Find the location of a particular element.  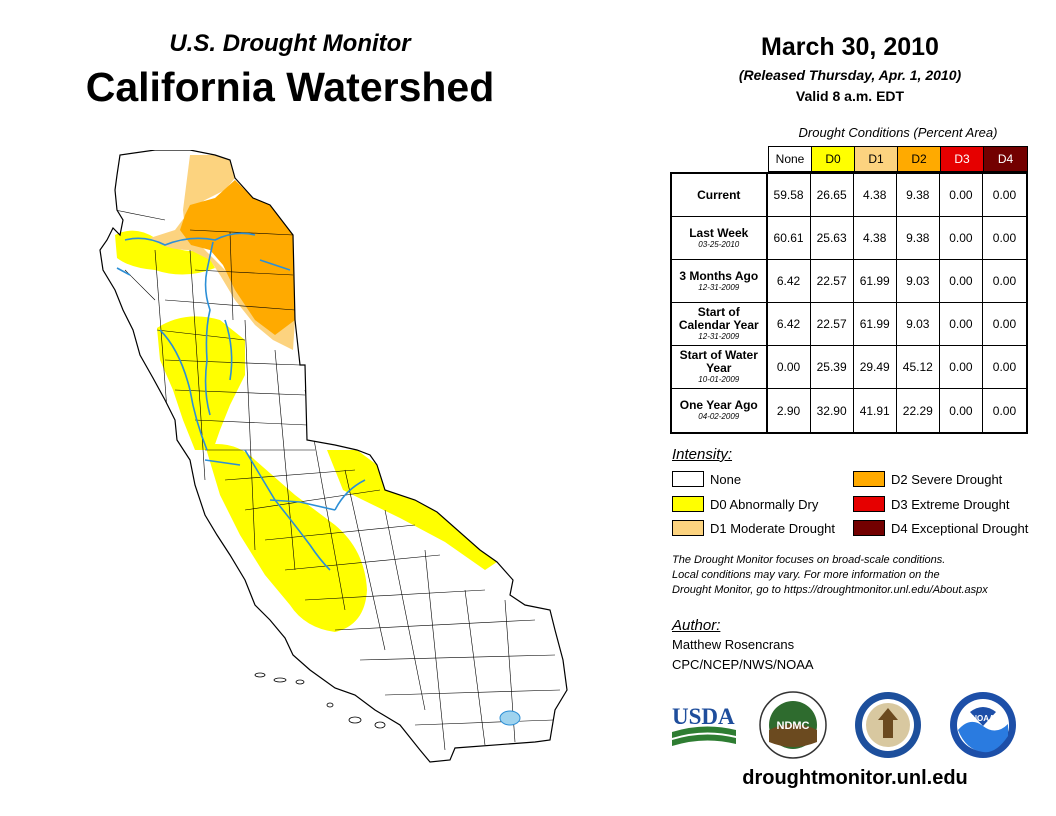

table-cell: 25.63 is located at coordinates (832, 238).